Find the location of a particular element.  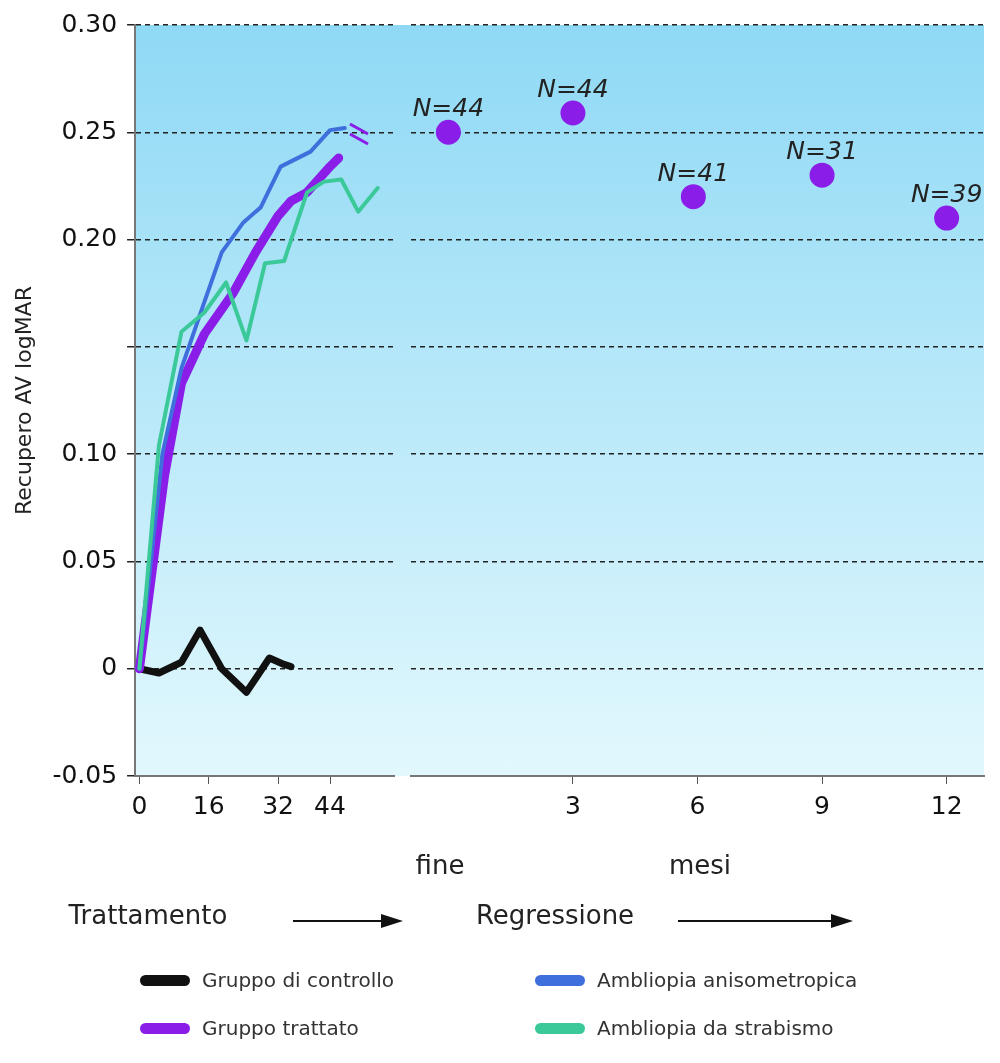

x-tick-label: 32 is located at coordinates (278, 805).